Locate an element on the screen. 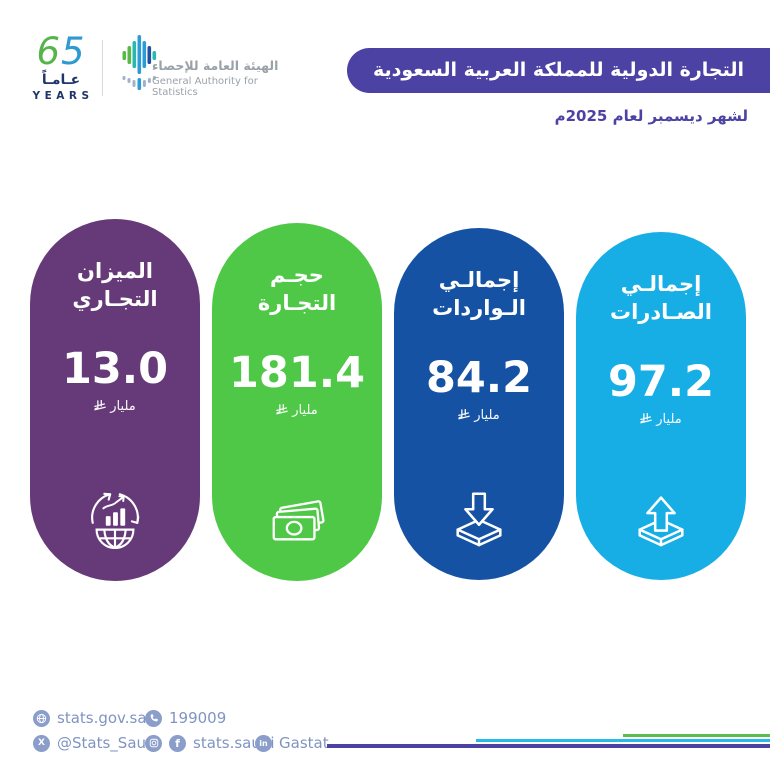 This screenshot has height=770, width=770. card-title: إجمالـي الـواردات is located at coordinates (479, 294).